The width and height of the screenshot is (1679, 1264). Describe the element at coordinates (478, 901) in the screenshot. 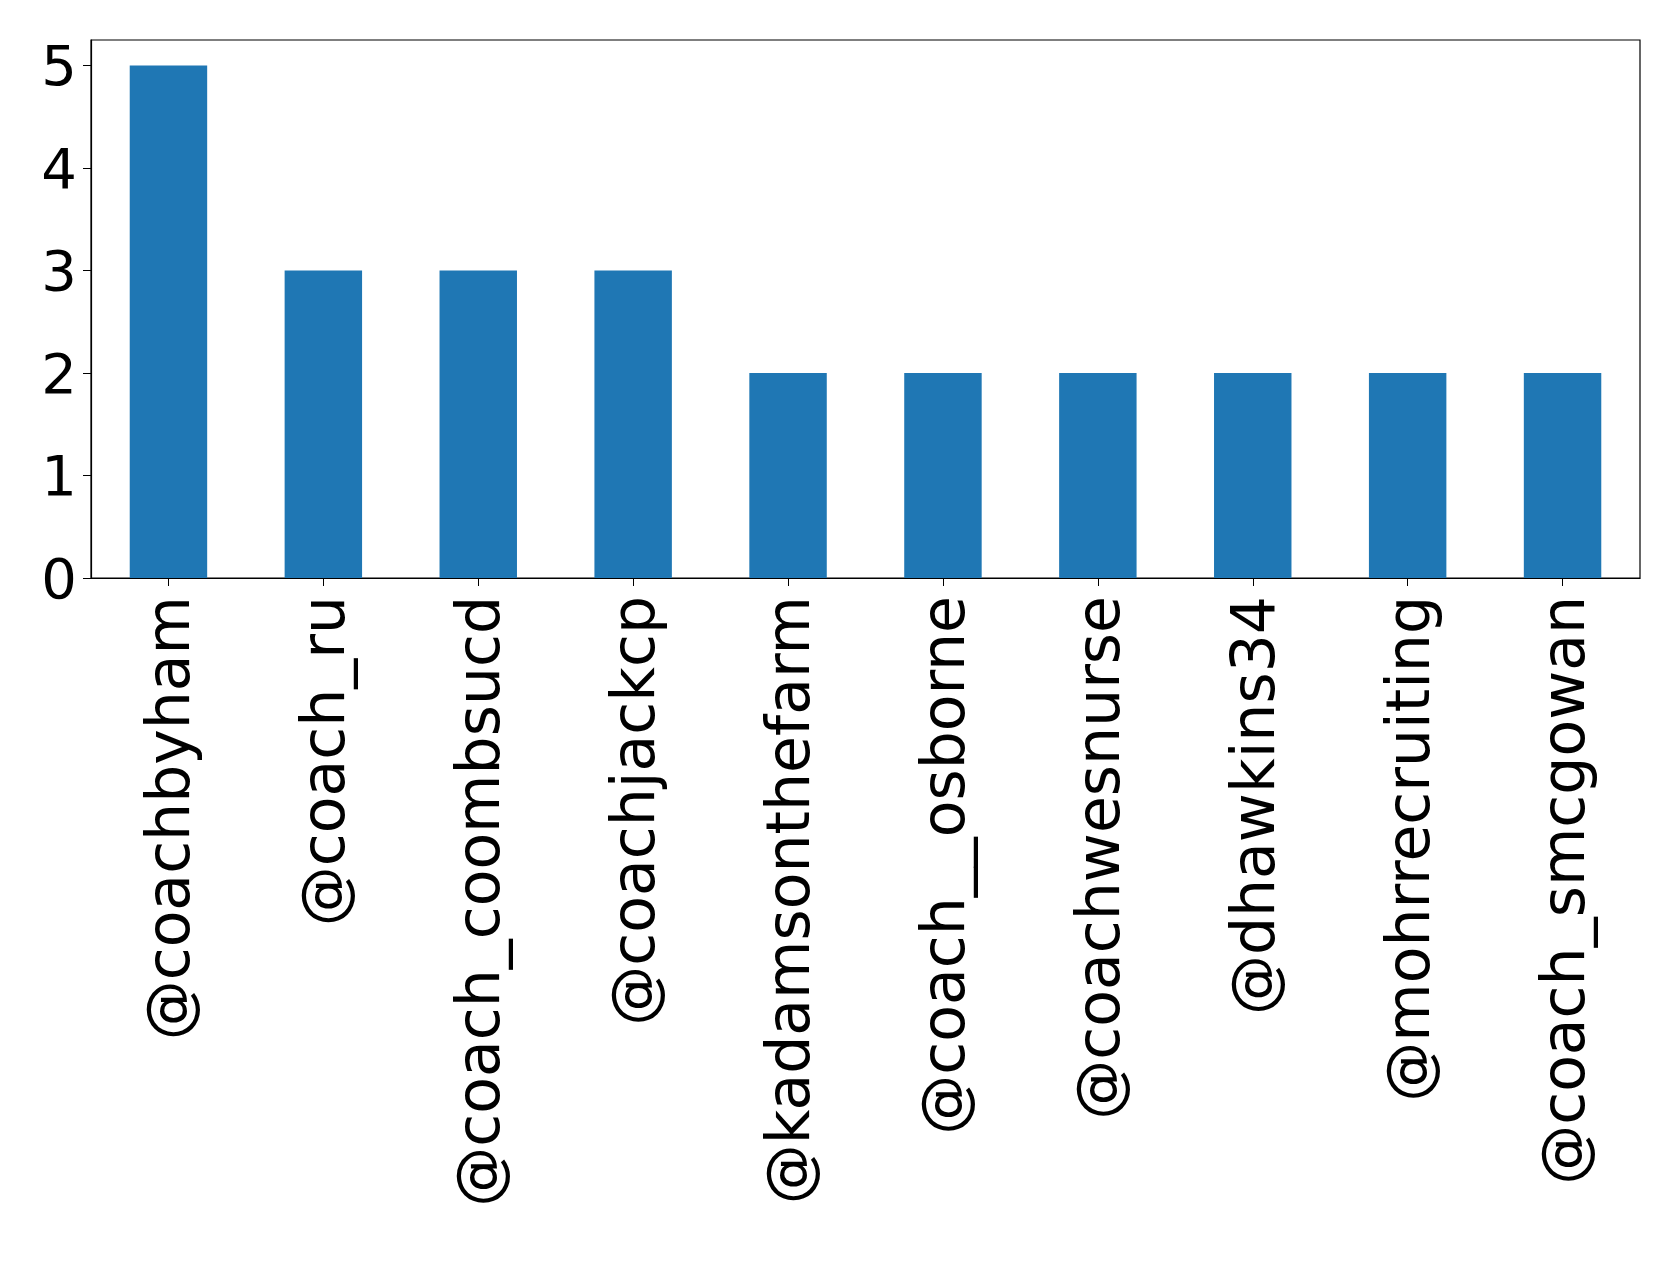

I see `x-tick-label: @coach_coombsucd` at that location.